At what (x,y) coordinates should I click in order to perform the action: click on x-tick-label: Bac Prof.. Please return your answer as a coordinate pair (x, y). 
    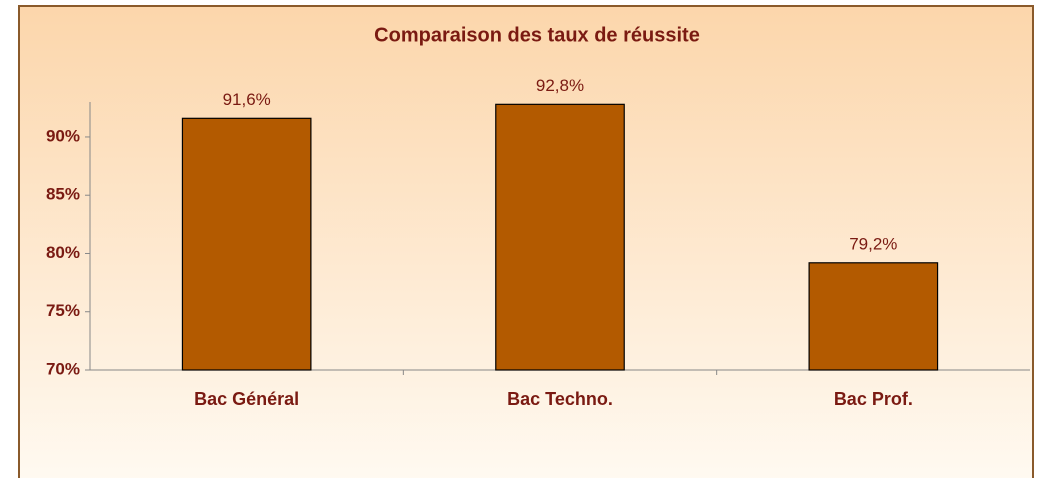
    Looking at the image, I should click on (873, 399).